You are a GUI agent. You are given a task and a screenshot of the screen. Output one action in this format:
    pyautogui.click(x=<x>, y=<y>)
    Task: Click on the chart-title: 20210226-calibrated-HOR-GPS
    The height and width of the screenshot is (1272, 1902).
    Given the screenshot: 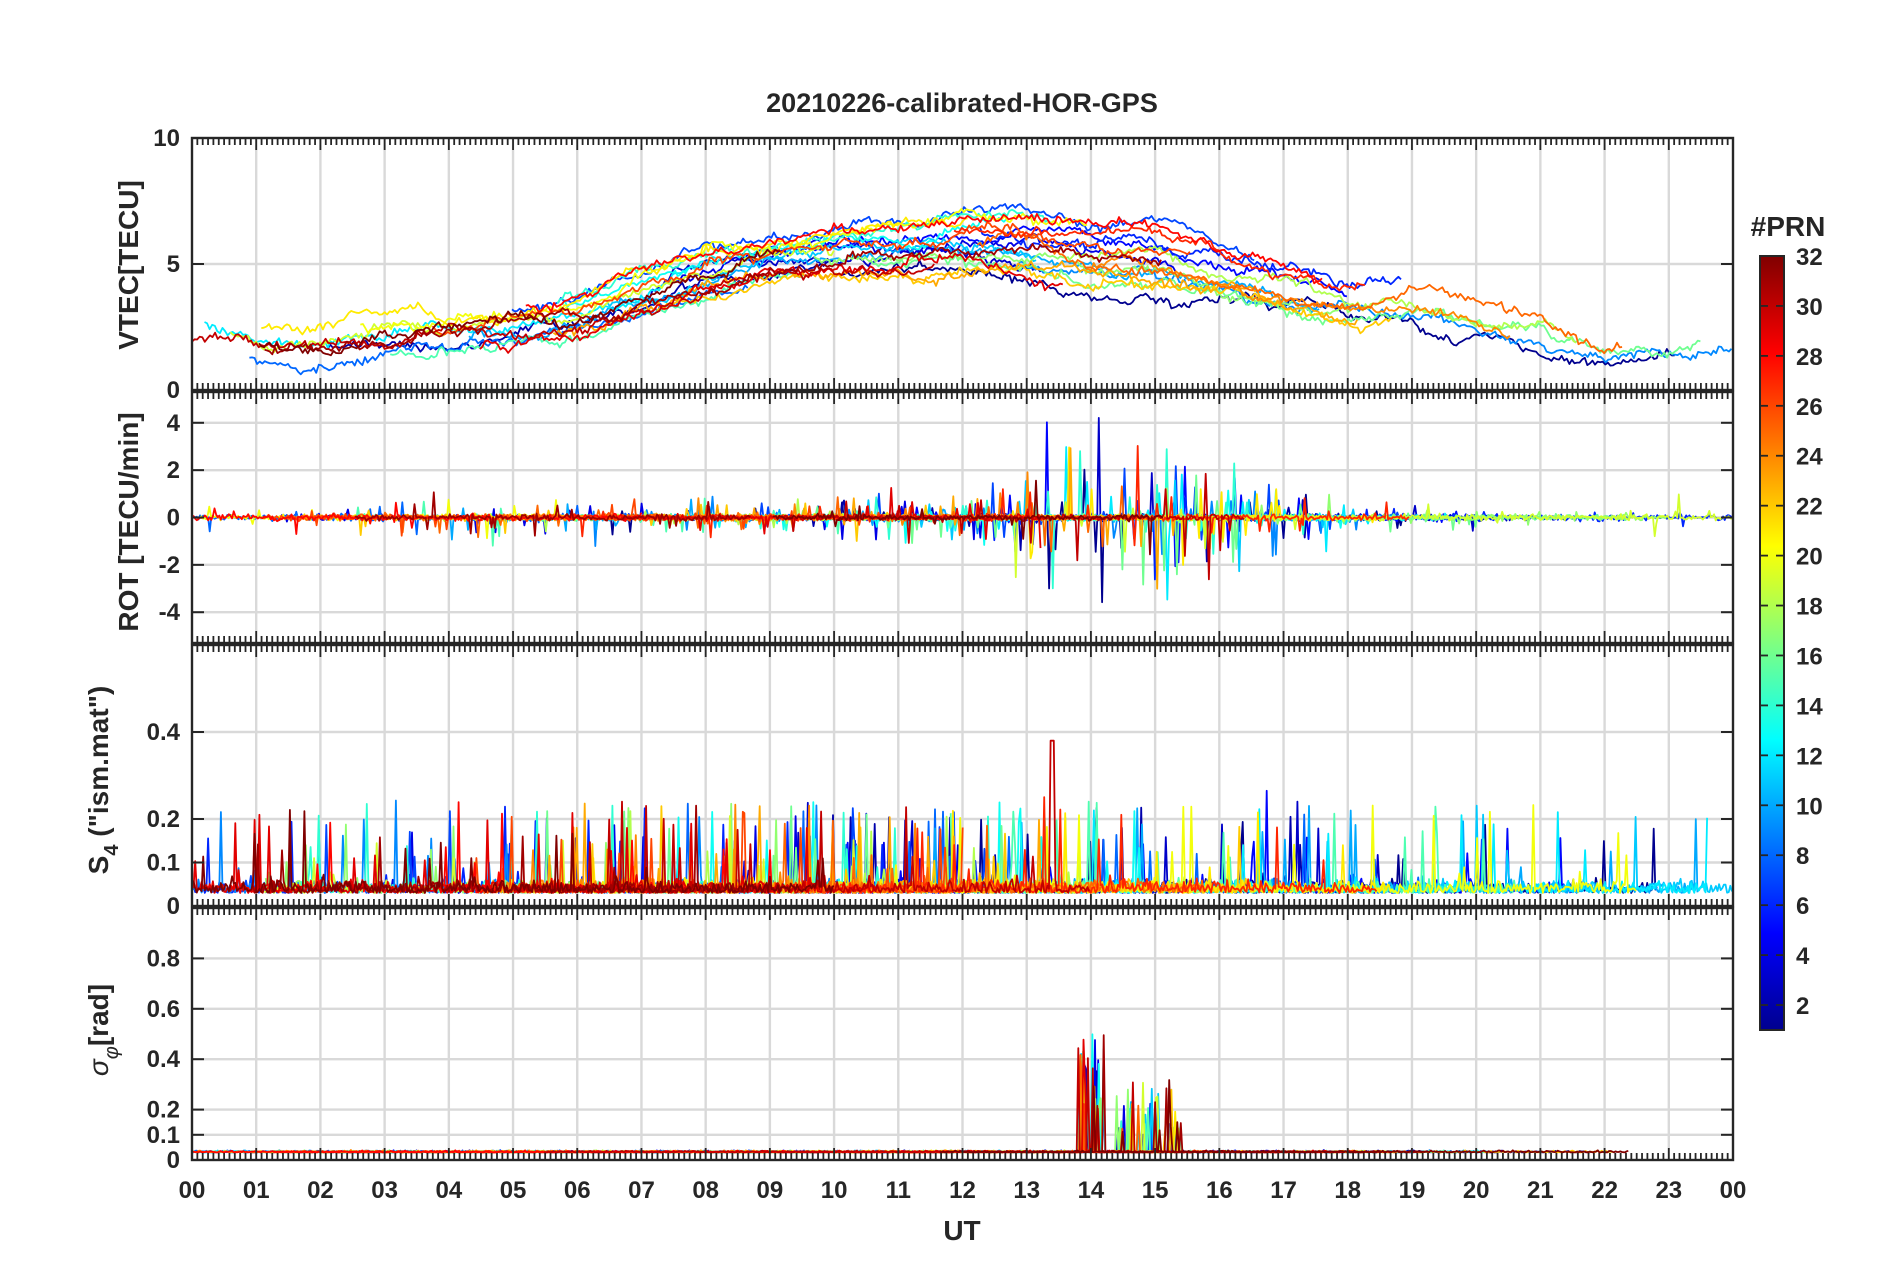 What is the action you would take?
    pyautogui.click(x=962, y=103)
    